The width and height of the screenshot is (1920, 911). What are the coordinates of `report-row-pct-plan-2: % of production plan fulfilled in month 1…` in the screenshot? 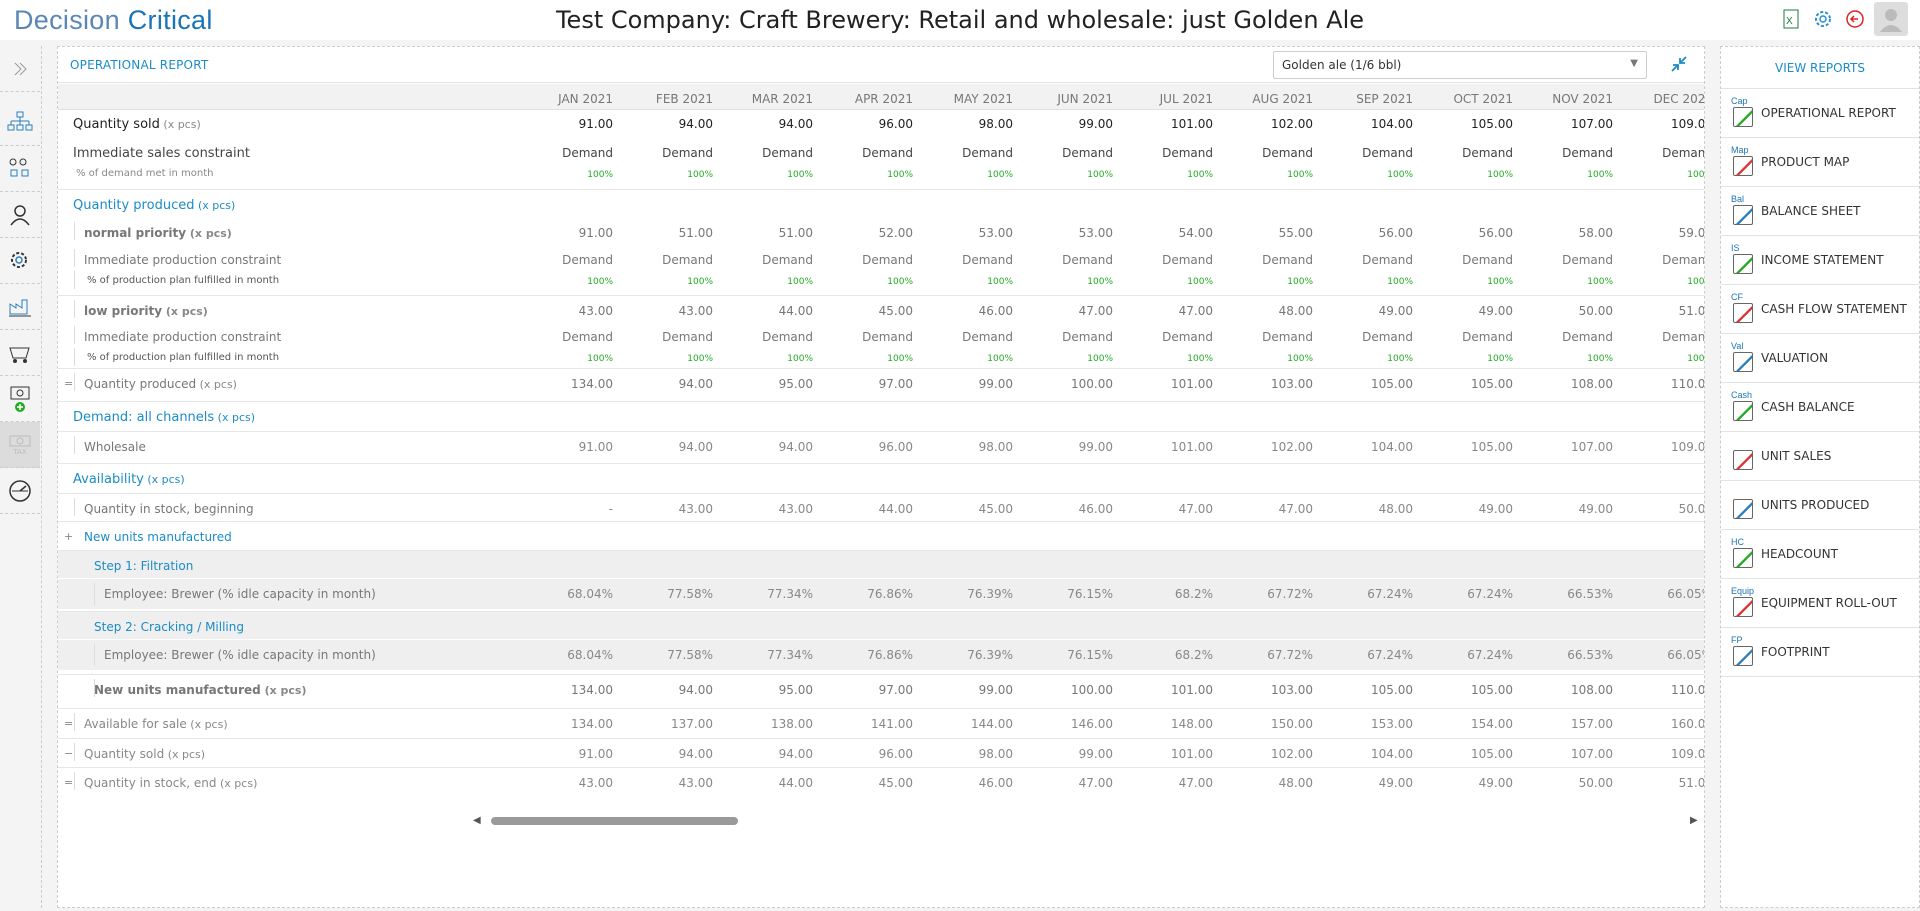 It's located at (881, 357).